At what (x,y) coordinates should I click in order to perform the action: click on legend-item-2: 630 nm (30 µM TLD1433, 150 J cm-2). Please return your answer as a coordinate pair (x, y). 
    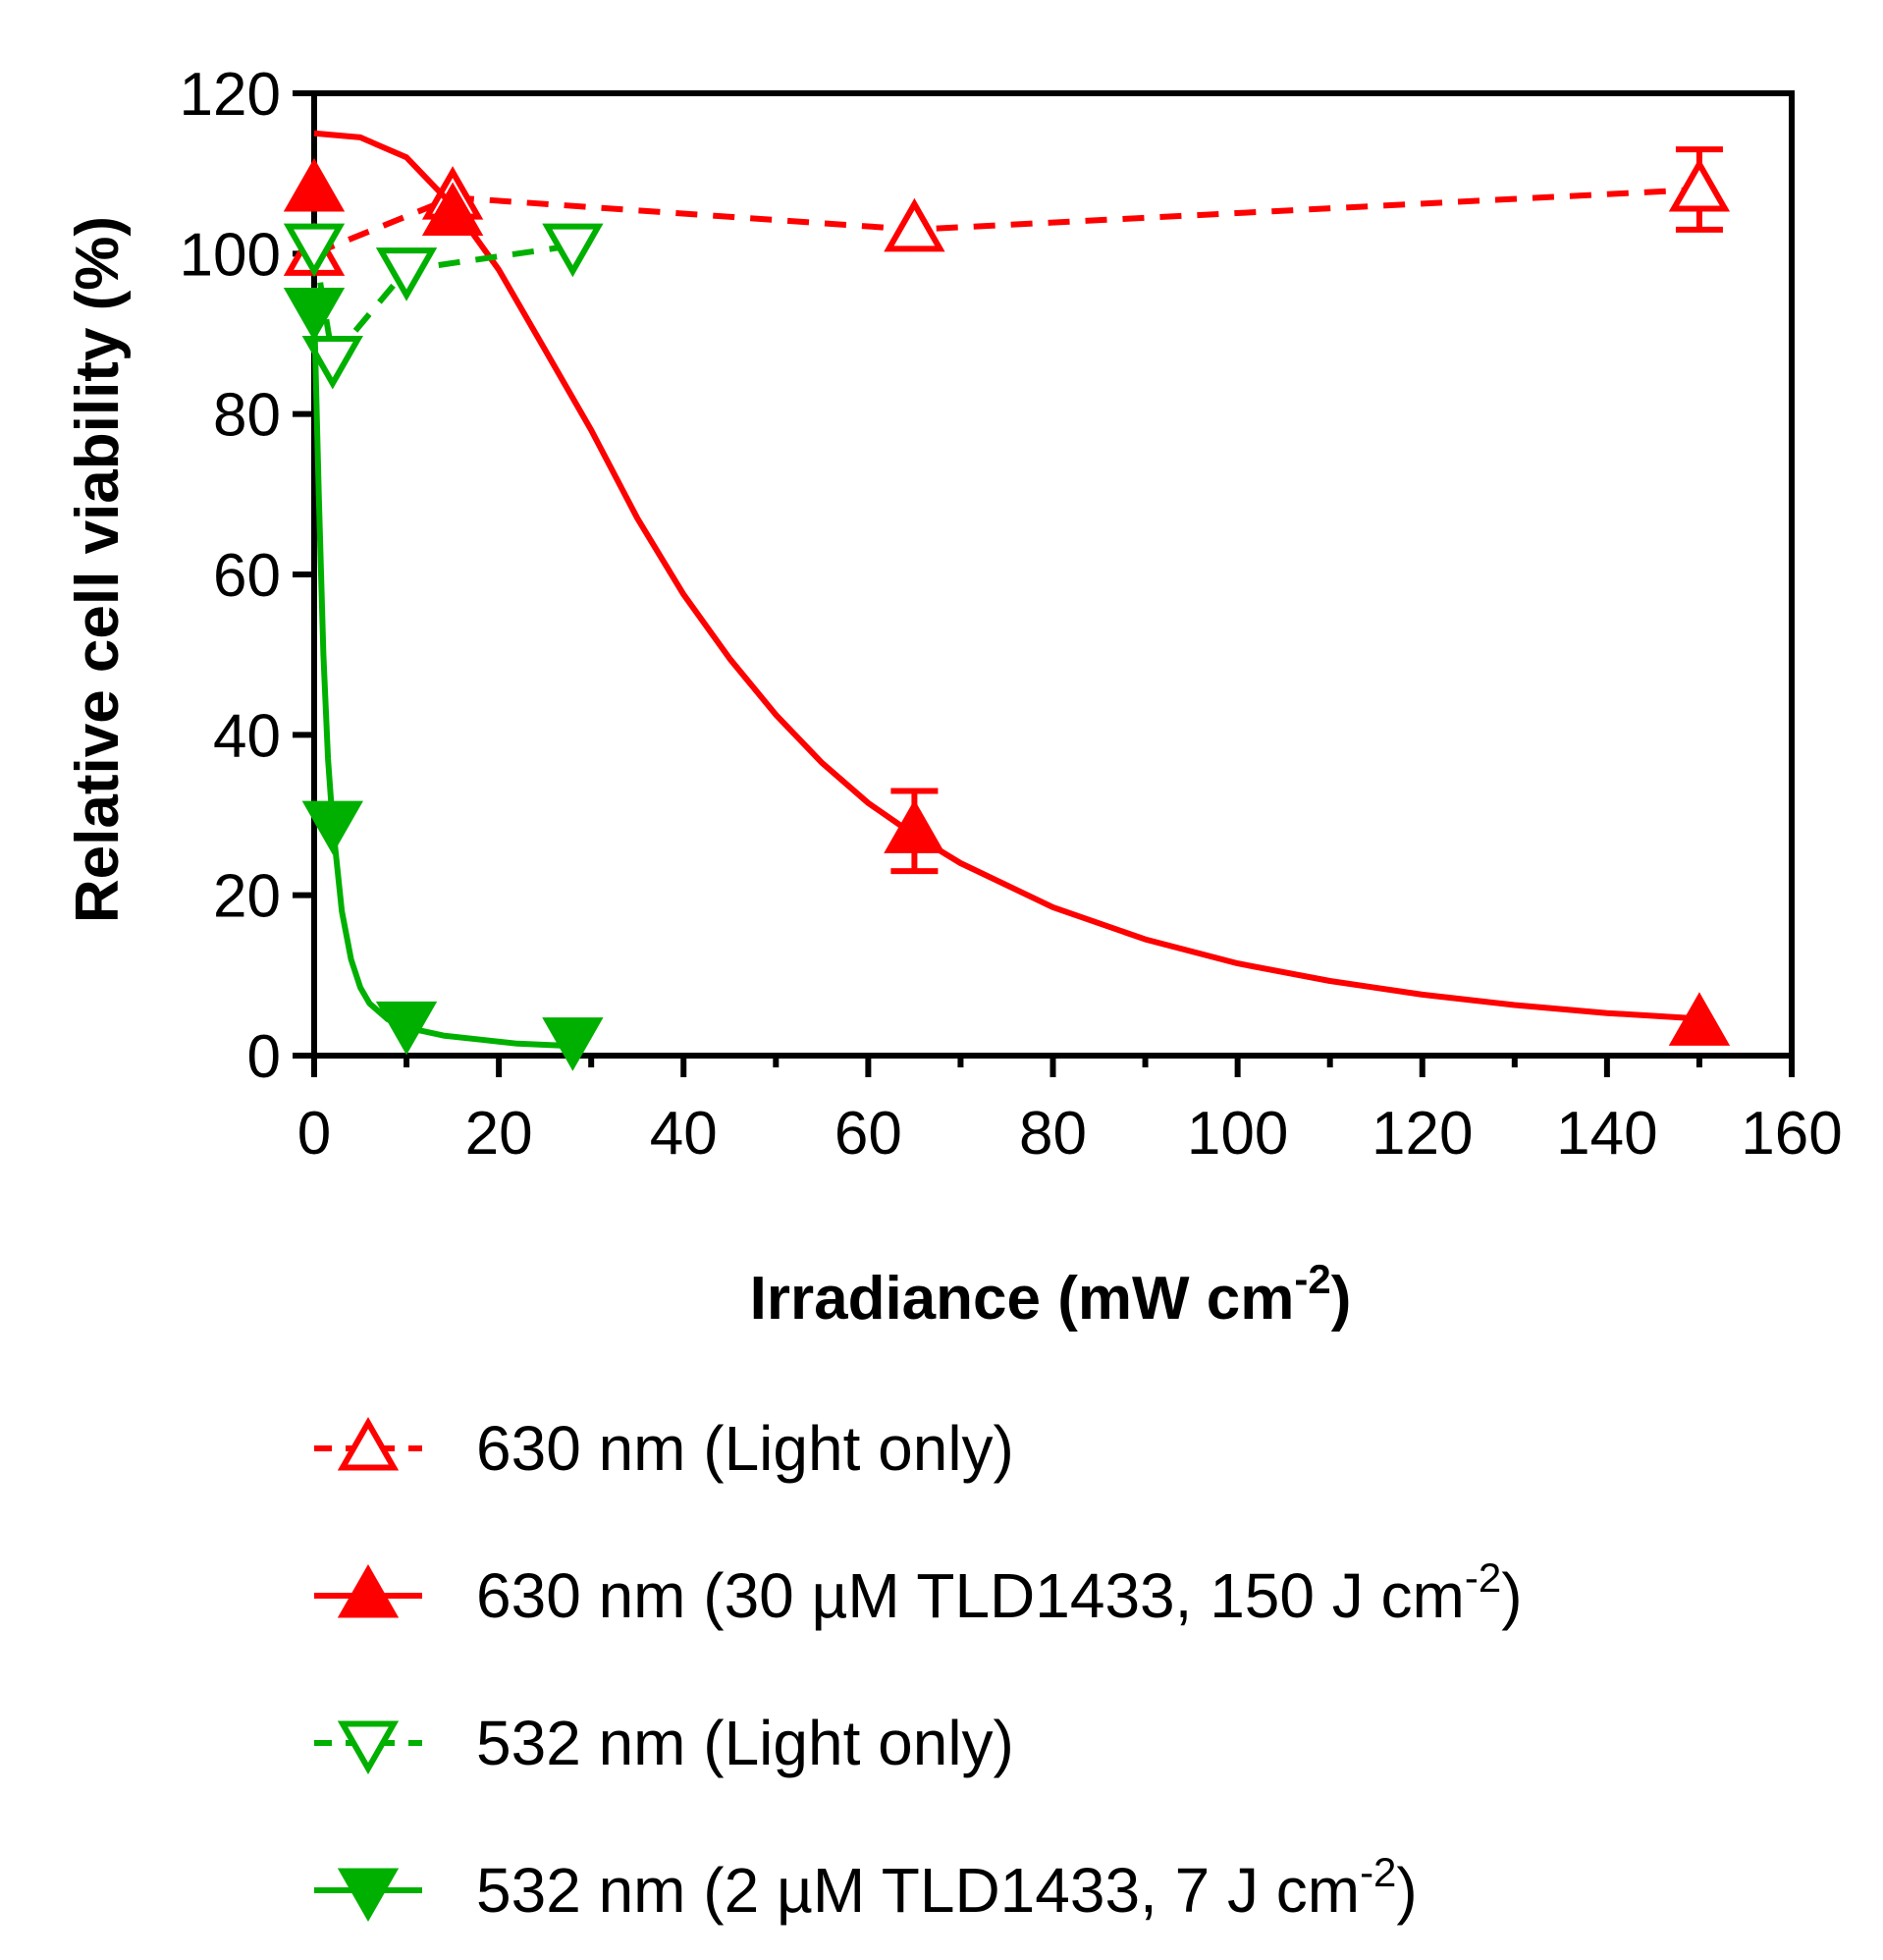
    Looking at the image, I should click on (918, 1592).